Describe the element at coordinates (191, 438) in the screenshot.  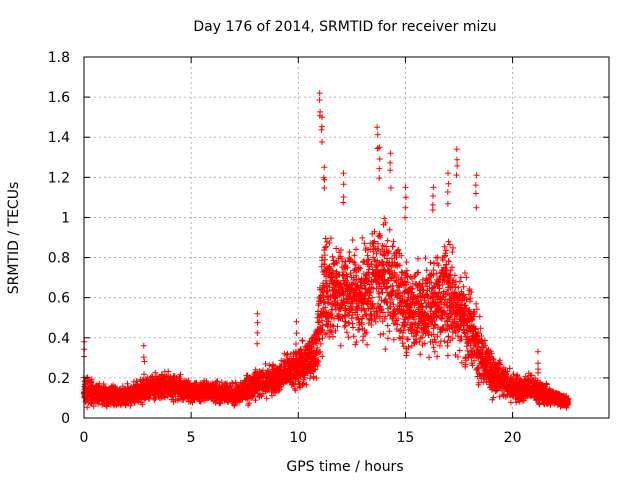
I see `x-tick-label: 5` at that location.